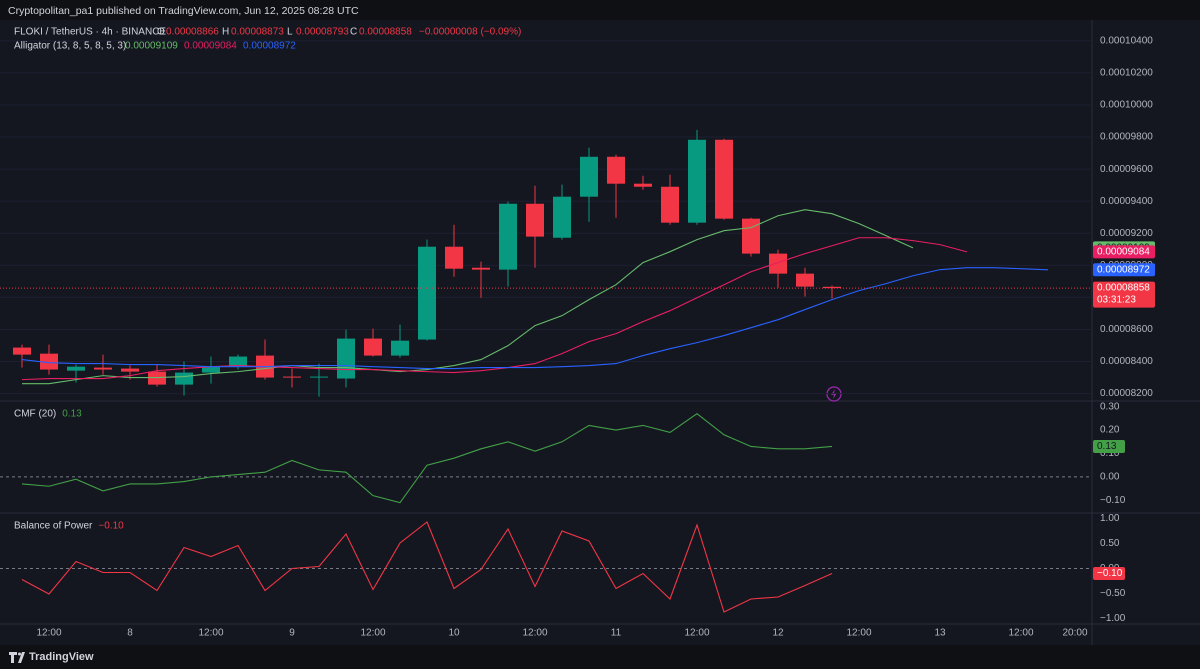 Image resolution: width=1200 pixels, height=669 pixels. What do you see at coordinates (470, 32) in the screenshot?
I see `change-value: −0.00000008 (−0.09%)` at bounding box center [470, 32].